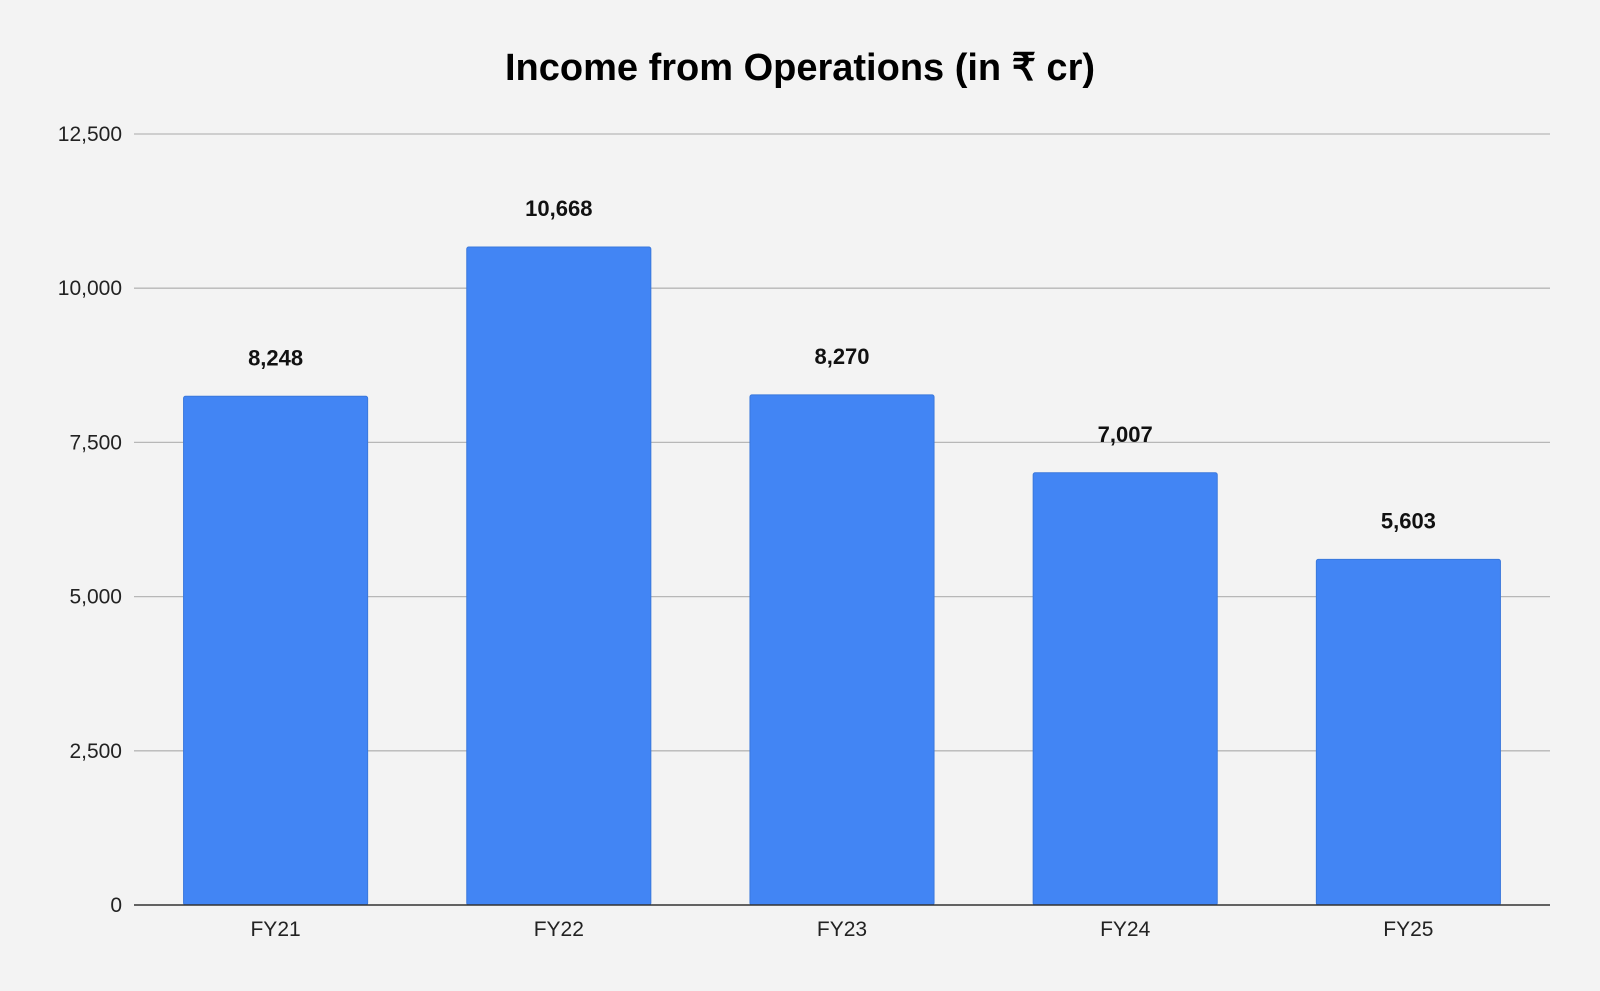 This screenshot has height=991, width=1600. I want to click on data-label-fy24: 7,007, so click(1125, 434).